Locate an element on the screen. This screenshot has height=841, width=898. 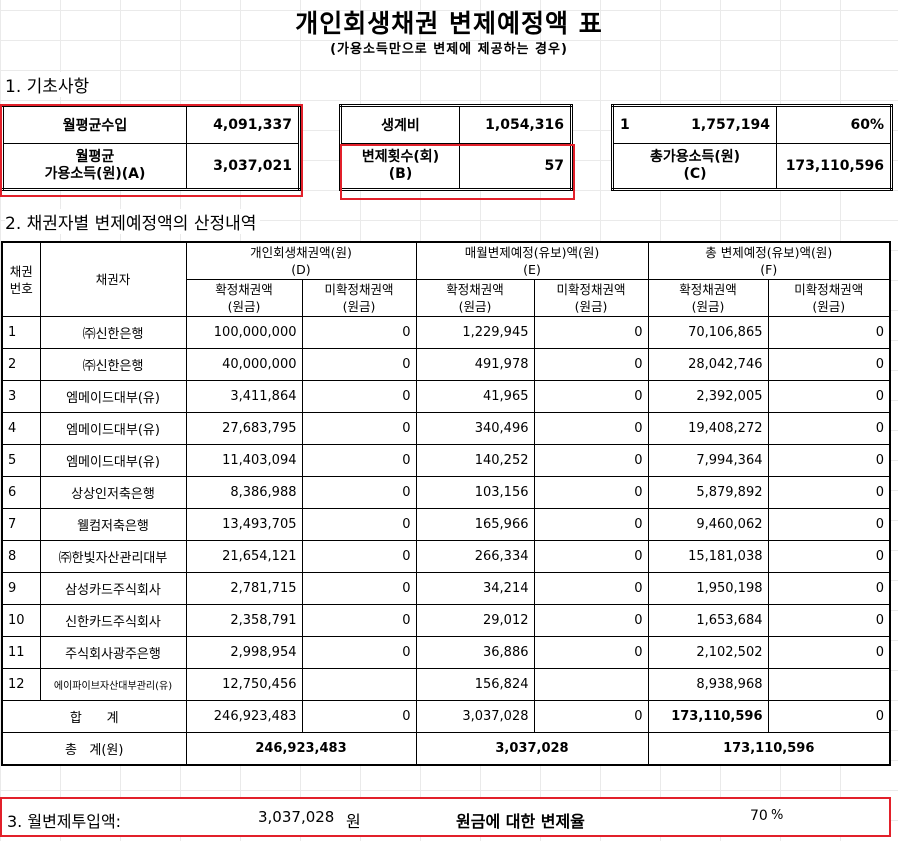
row-d-confirmed: 8,386,988 is located at coordinates (244, 492).